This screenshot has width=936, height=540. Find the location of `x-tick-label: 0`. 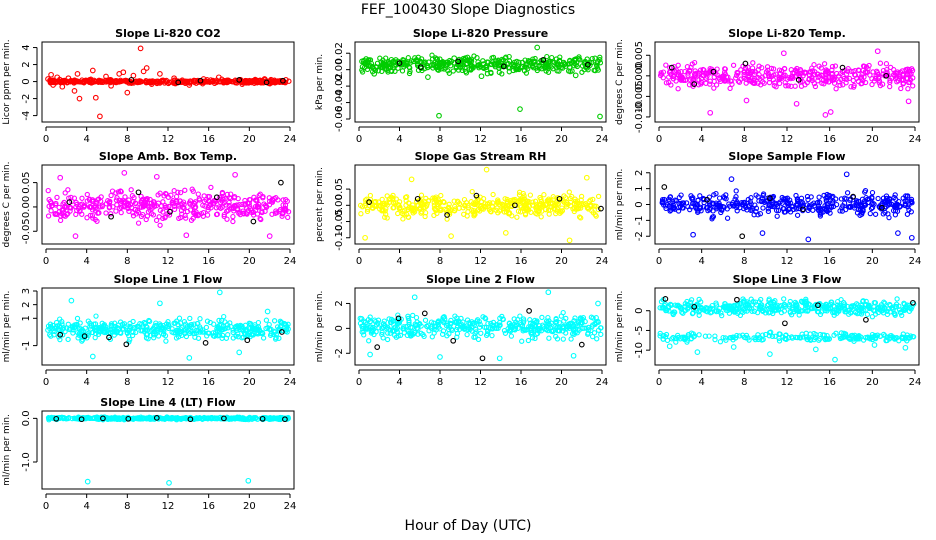

x-tick-label: 0 is located at coordinates (46, 382).